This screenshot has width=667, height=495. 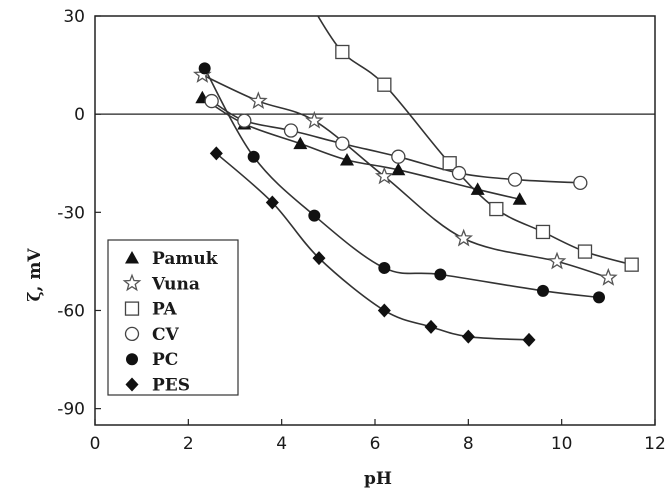 What do you see at coordinates (188, 444) in the screenshot?
I see `x-tick-label: 2` at bounding box center [188, 444].